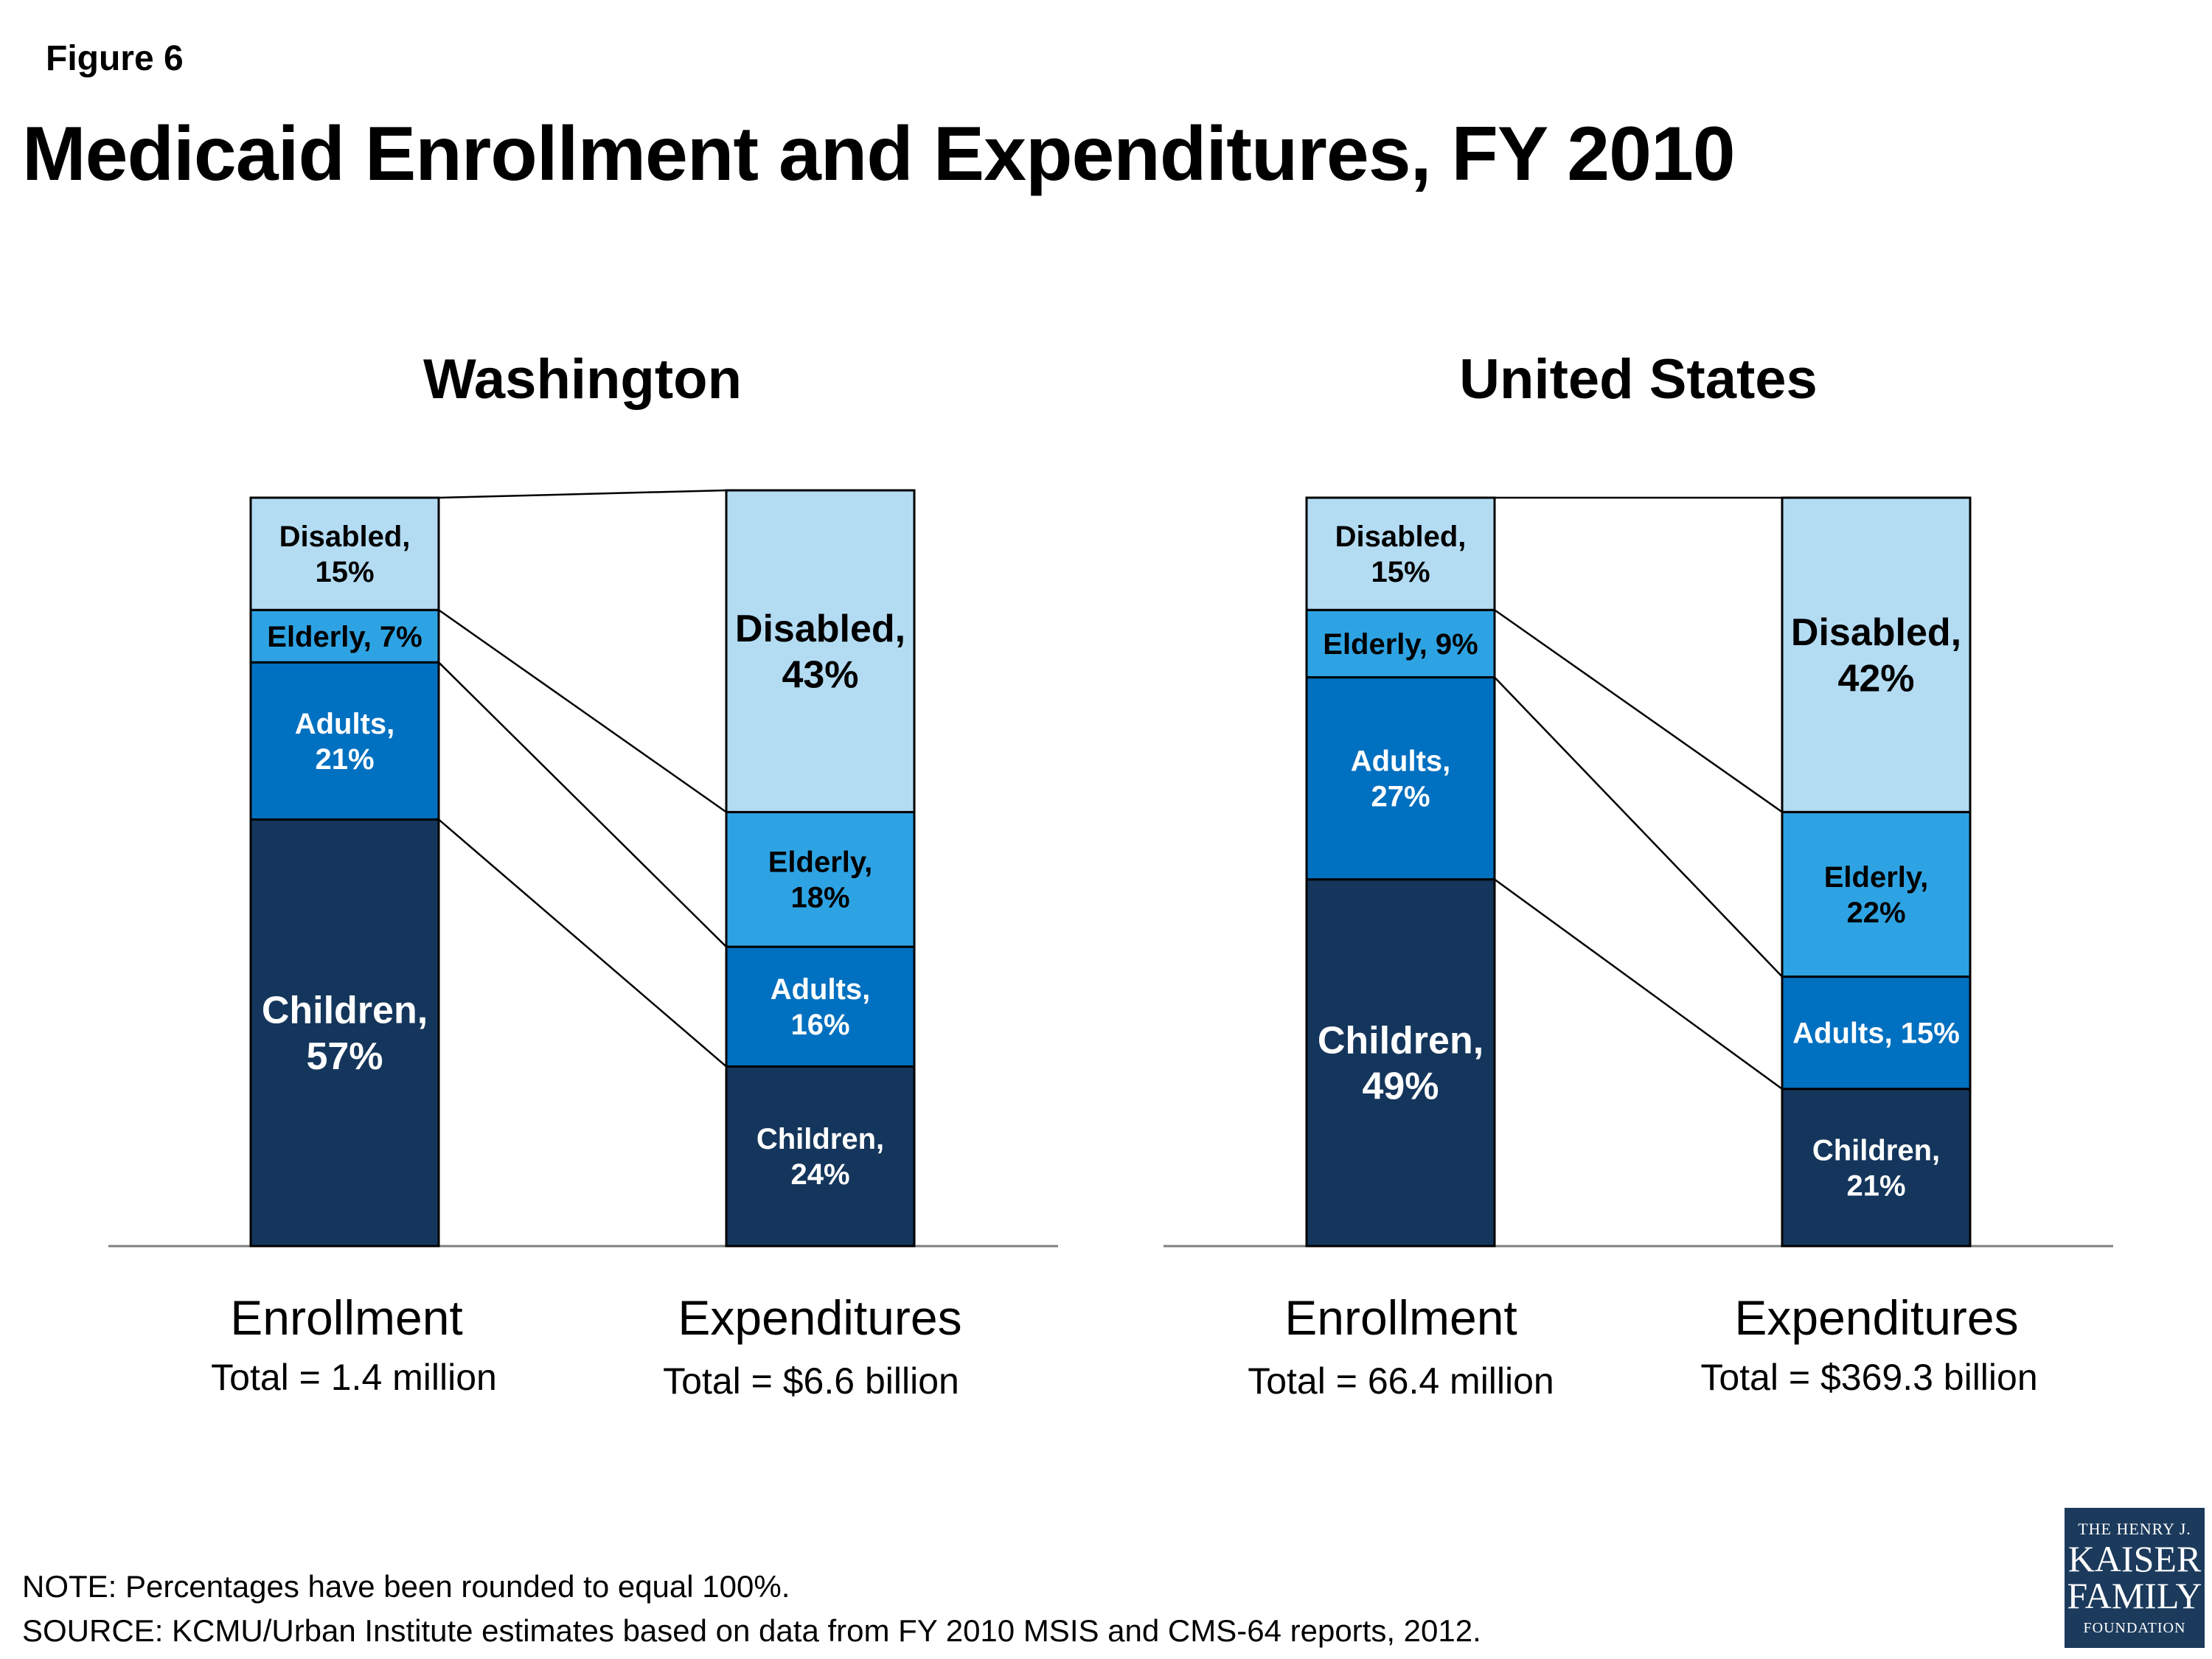  What do you see at coordinates (354, 1377) in the screenshot?
I see `total-label-wa-enrollment: Total = 1.4 million` at bounding box center [354, 1377].